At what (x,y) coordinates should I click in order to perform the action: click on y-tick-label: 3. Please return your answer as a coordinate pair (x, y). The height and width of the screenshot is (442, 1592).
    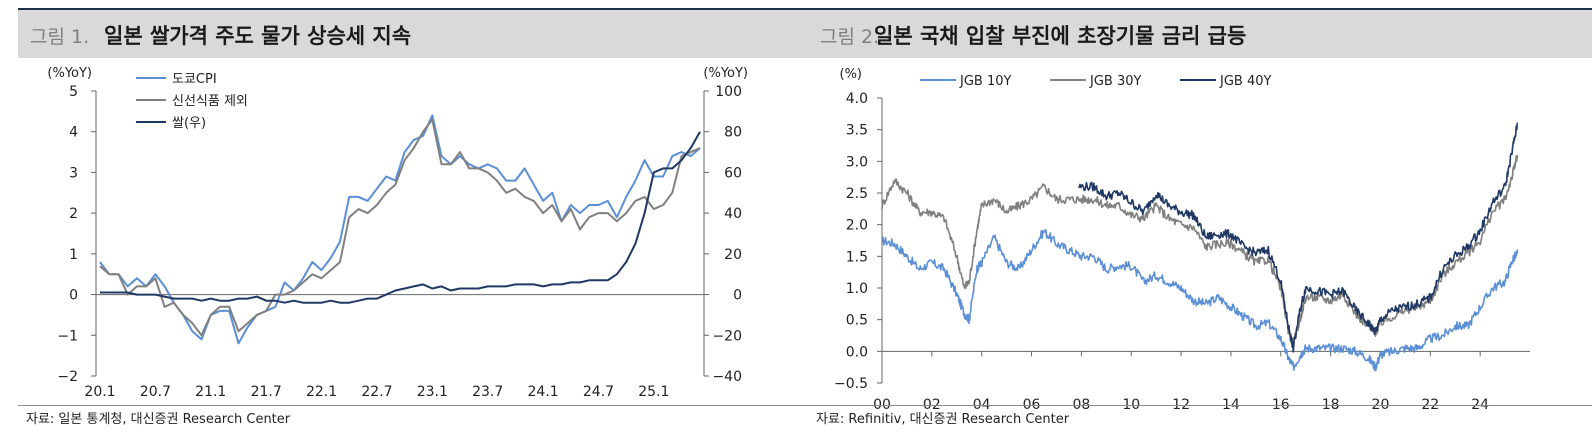
    Looking at the image, I should click on (73, 173).